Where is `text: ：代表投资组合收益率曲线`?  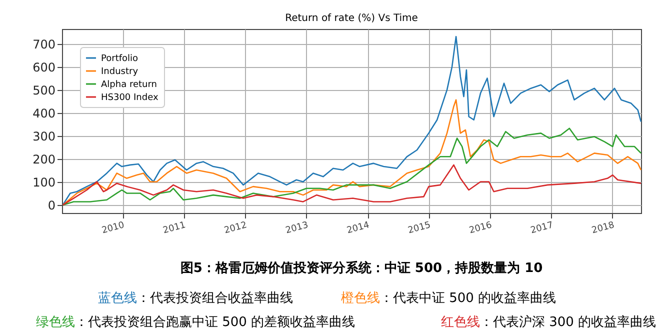 text: ：代表投资组合收益率曲线 is located at coordinates (215, 298).